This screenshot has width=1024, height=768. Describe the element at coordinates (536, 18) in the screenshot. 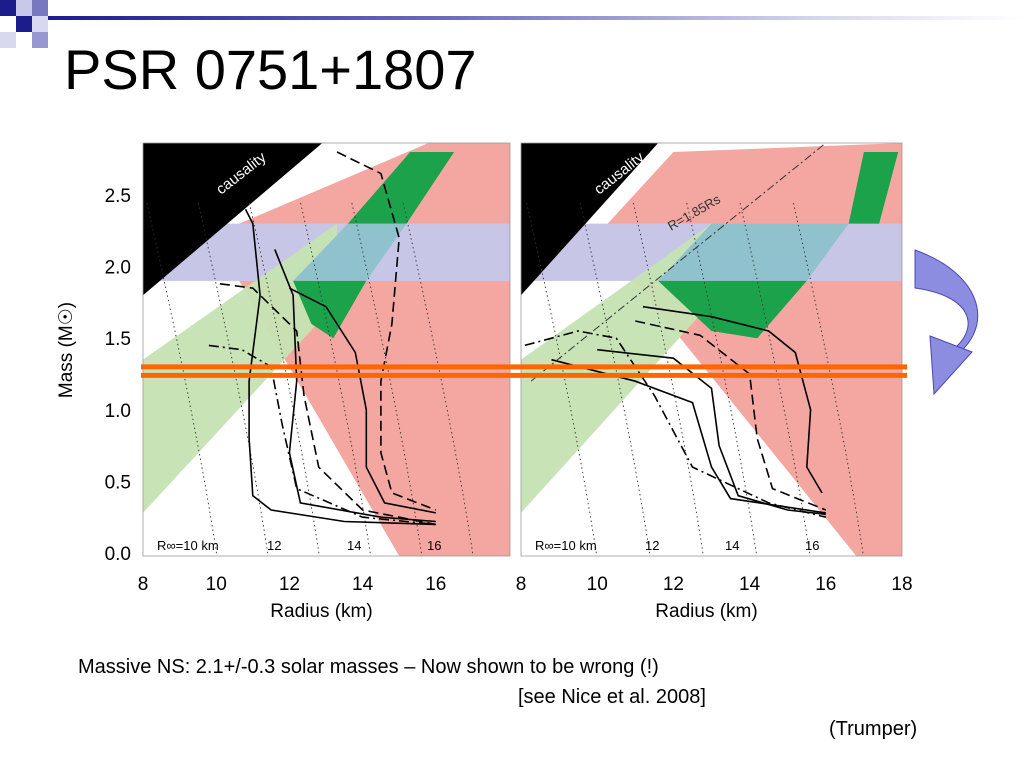

I see `header-gradient-bar` at that location.